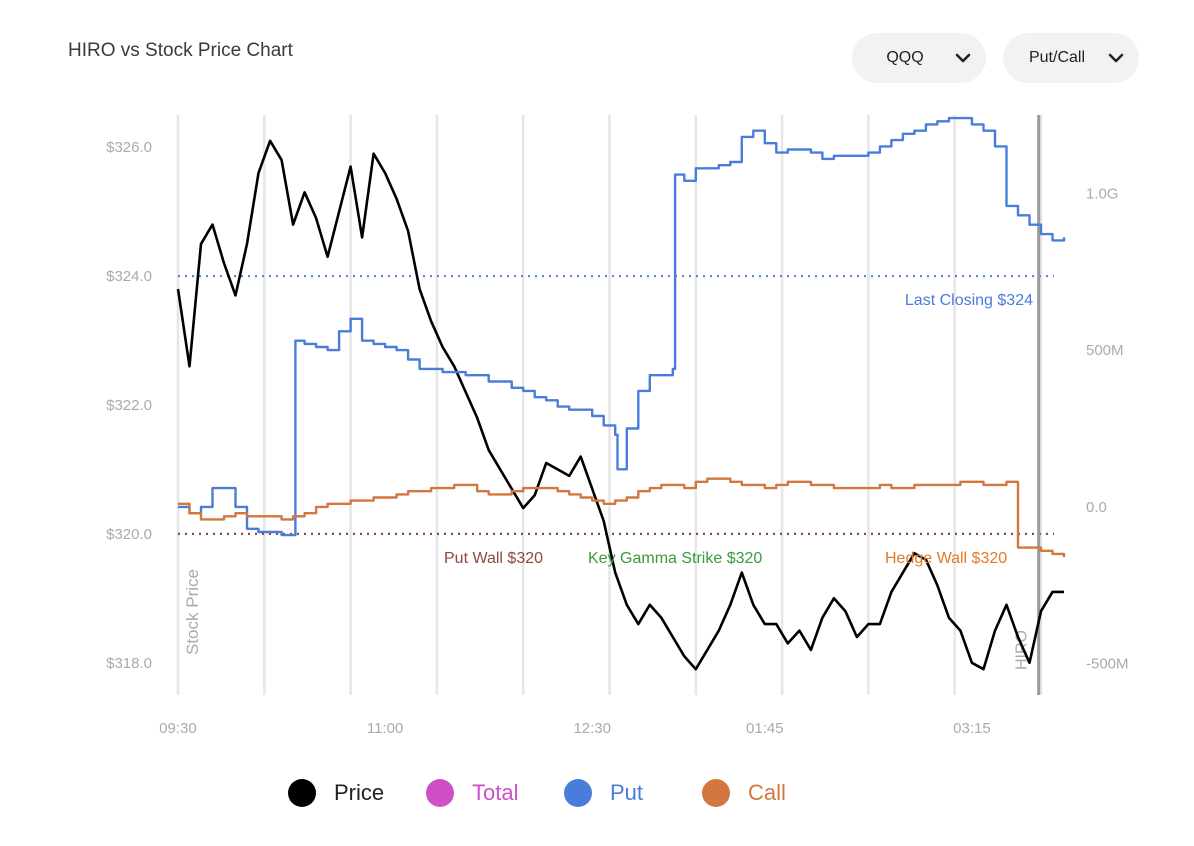  Describe the element at coordinates (969, 300) in the screenshot. I see `last-closing-label: Last Closing $324` at that location.